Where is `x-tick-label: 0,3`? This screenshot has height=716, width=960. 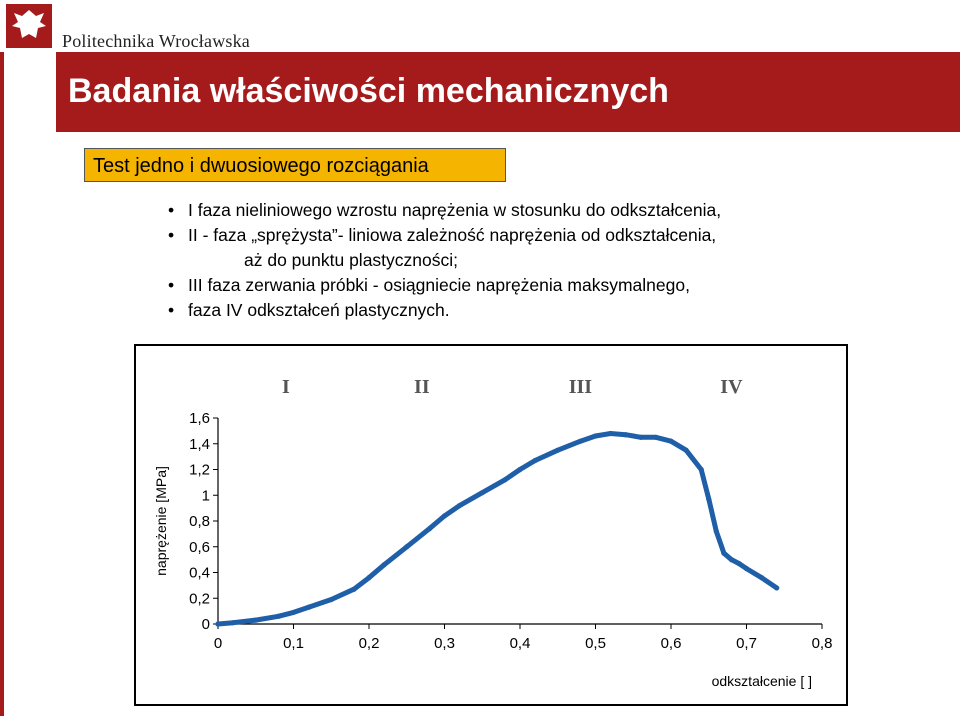 x-tick-label: 0,3 is located at coordinates (444, 643).